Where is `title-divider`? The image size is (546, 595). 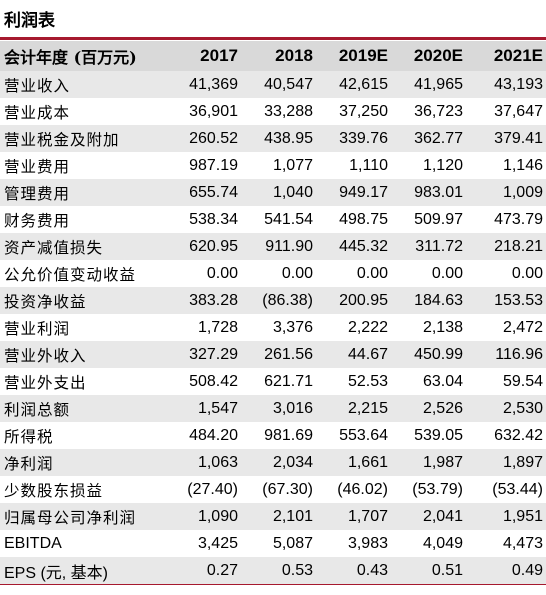 title-divider is located at coordinates (273, 38).